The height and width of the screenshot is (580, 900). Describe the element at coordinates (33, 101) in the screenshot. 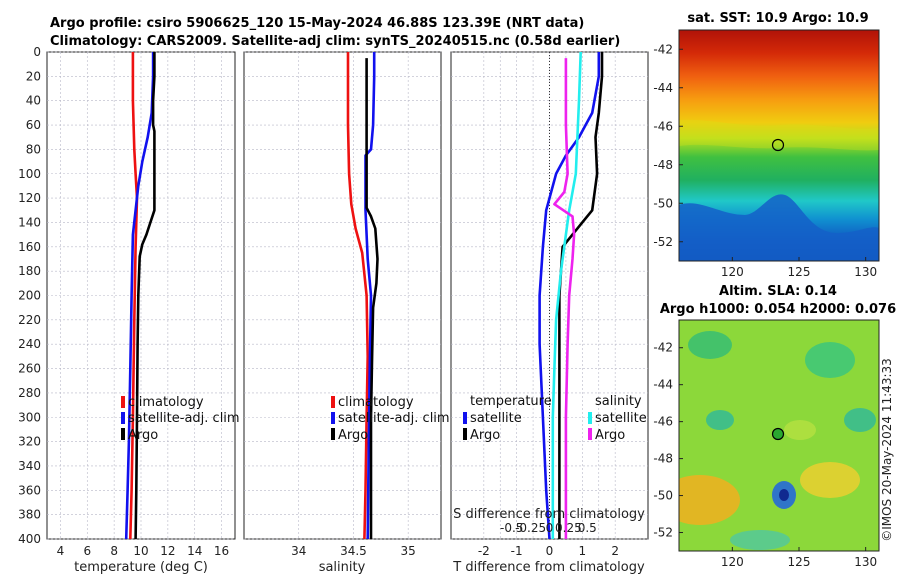

I see `y-tick-label: 40` at that location.